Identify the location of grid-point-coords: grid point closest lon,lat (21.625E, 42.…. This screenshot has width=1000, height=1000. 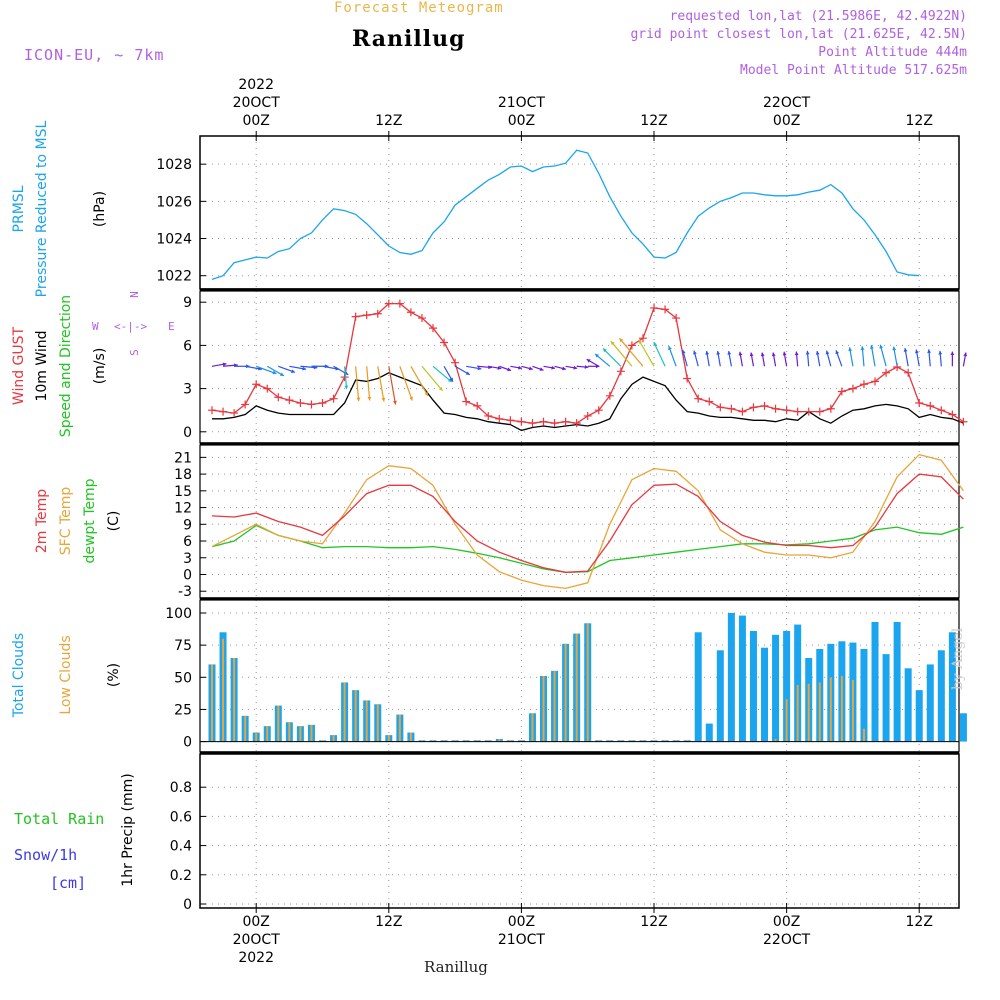
(798, 34).